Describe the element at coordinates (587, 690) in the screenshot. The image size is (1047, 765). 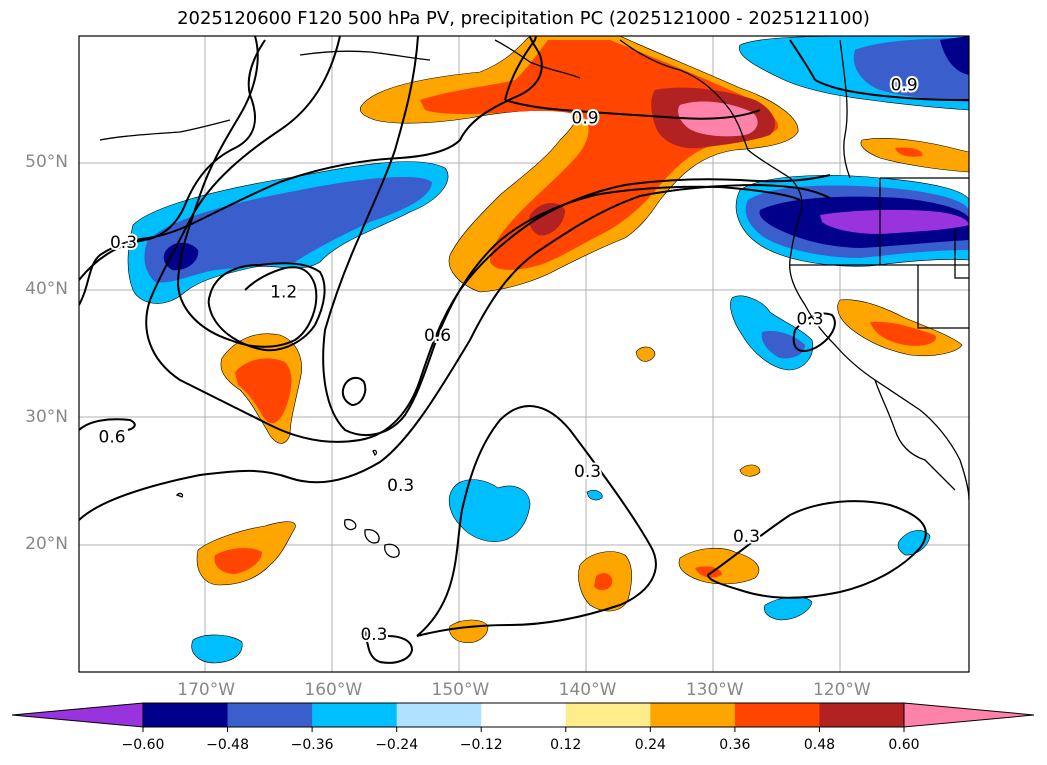
I see `lon-label: 140°W` at that location.